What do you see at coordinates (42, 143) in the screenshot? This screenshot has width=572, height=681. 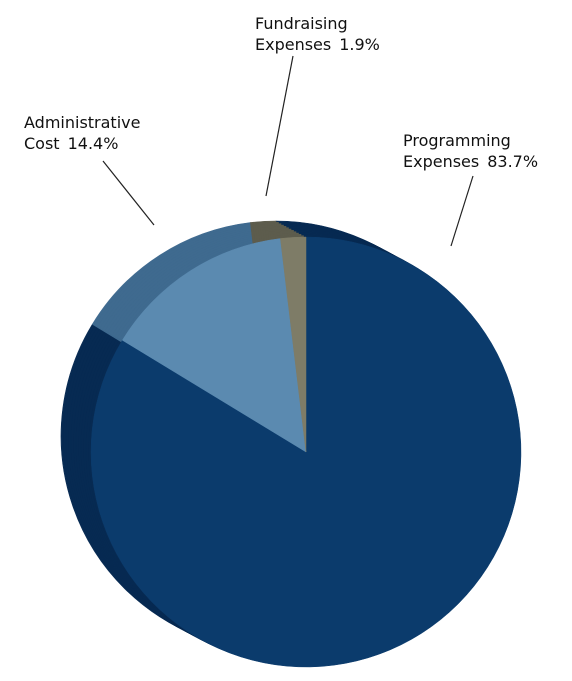 I see `label-administrative-line2: Cost` at bounding box center [42, 143].